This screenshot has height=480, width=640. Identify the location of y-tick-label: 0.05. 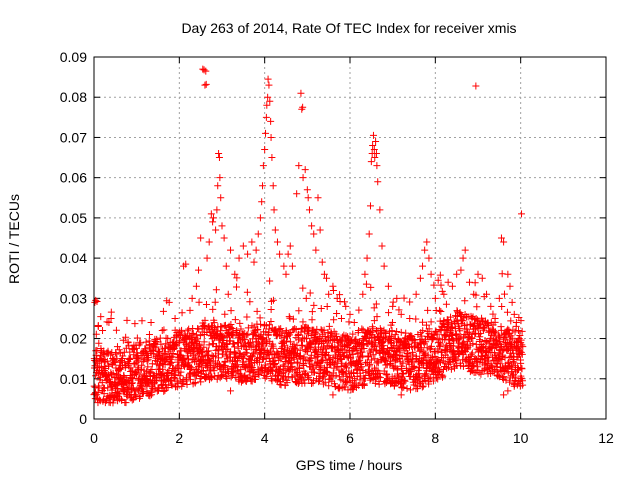
(73, 218).